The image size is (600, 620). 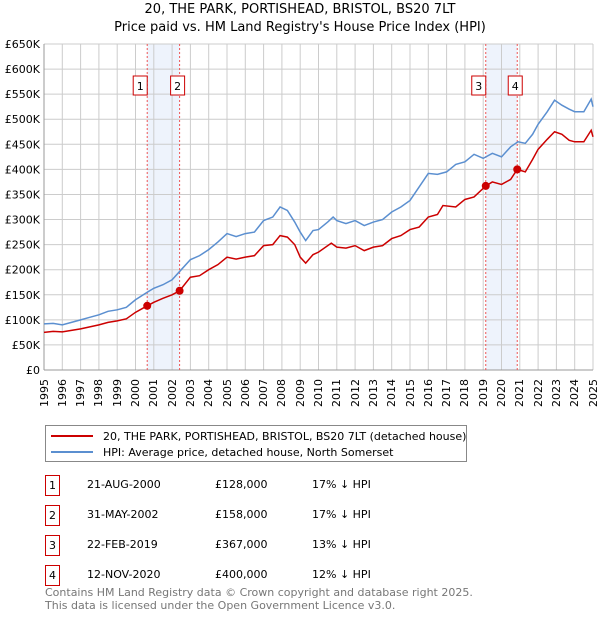 What do you see at coordinates (575, 393) in the screenshot?
I see `x-tick-label: 2024` at bounding box center [575, 393].